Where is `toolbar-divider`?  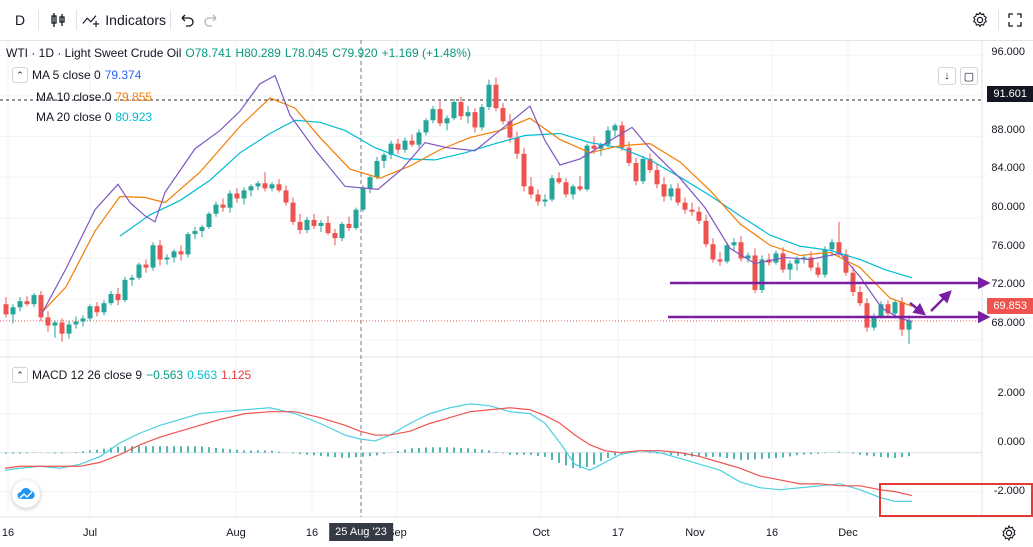
toolbar-divider is located at coordinates (170, 20).